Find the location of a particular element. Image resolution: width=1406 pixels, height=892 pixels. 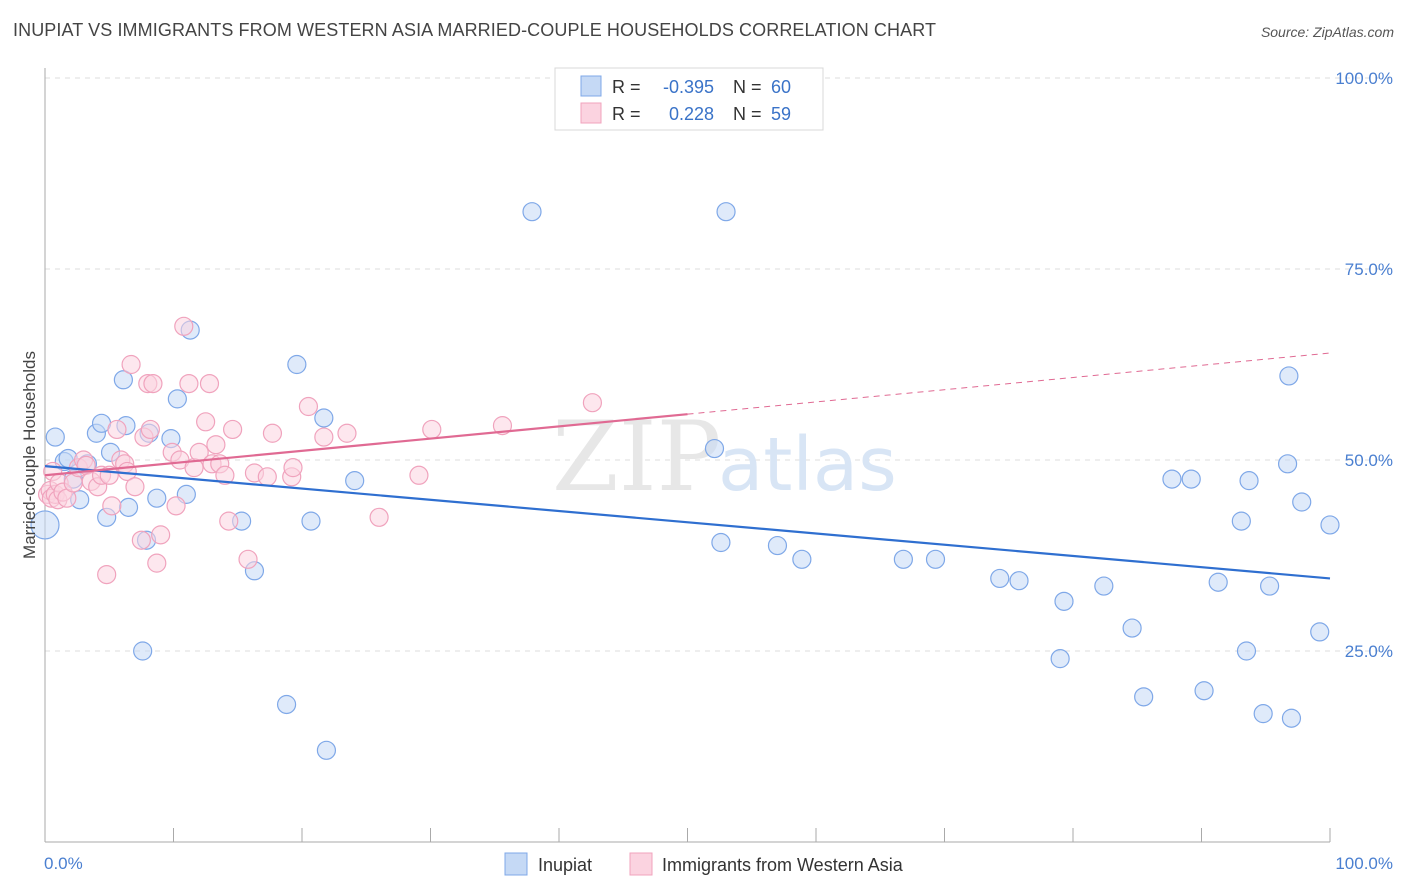

legend-n-label-2: N = is located at coordinates (747, 114).